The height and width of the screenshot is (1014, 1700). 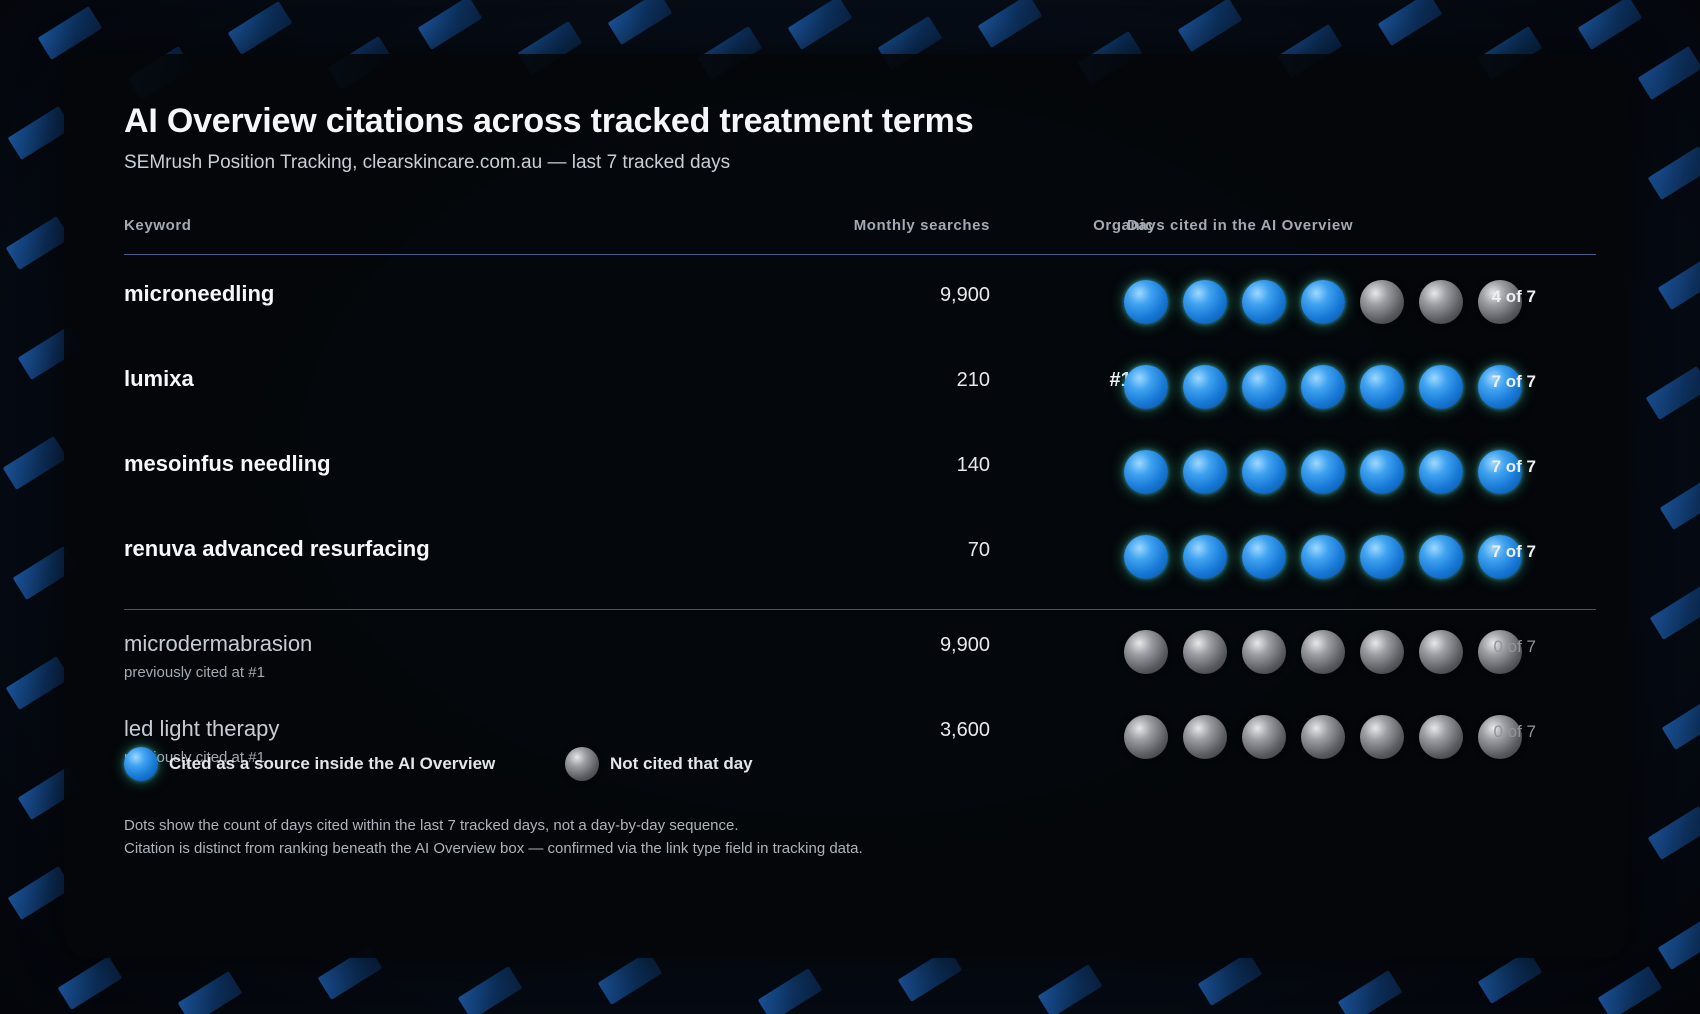 What do you see at coordinates (158, 225) in the screenshot?
I see `column-header-keyword: Keyword` at bounding box center [158, 225].